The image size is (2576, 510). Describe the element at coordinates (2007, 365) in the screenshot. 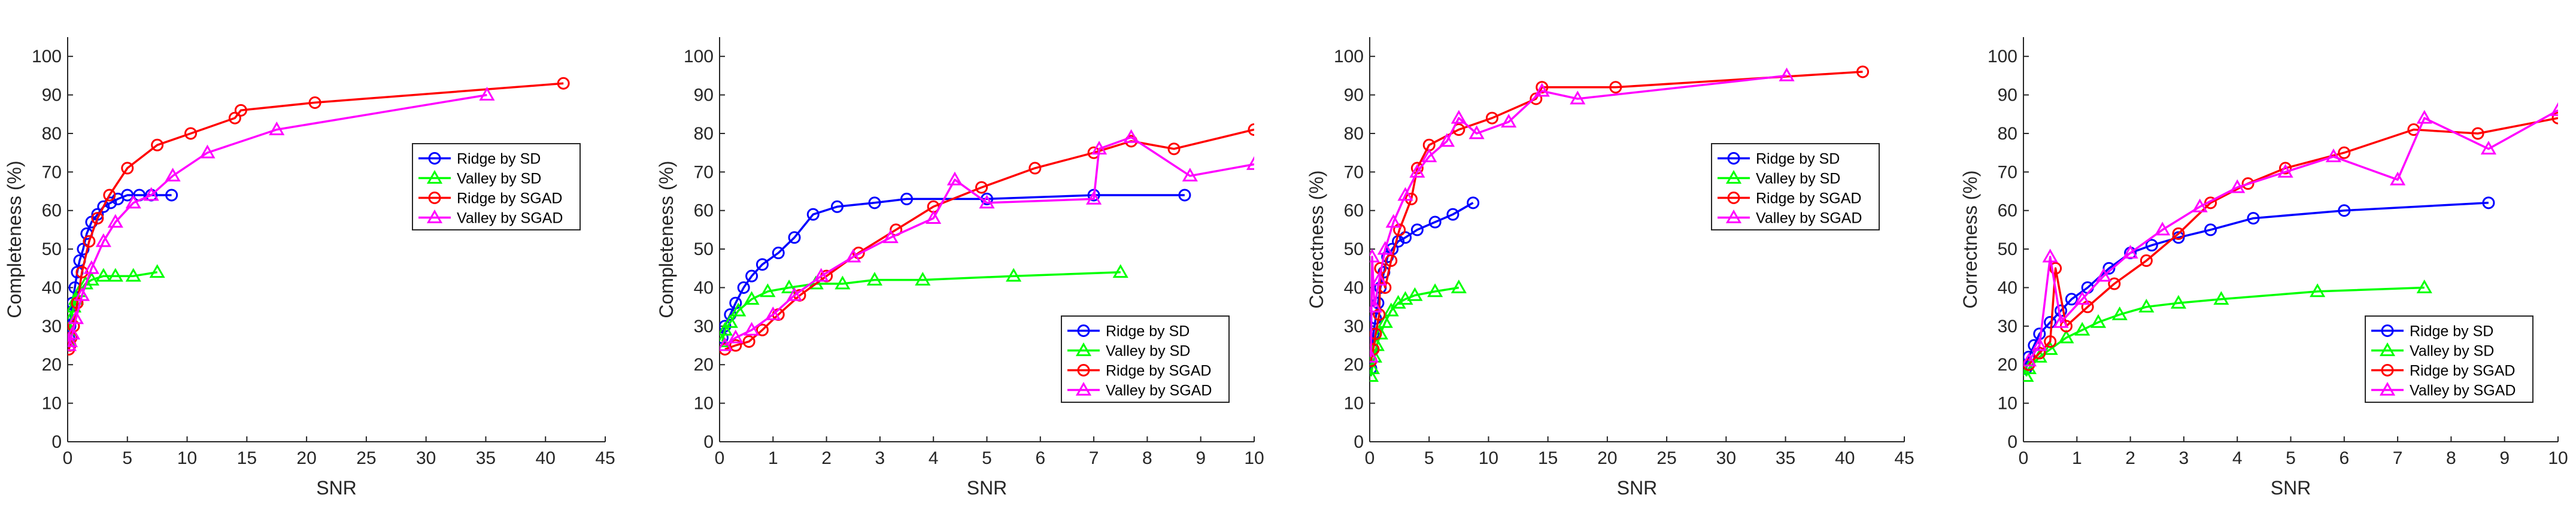

I see `y-tick-label: 20` at that location.